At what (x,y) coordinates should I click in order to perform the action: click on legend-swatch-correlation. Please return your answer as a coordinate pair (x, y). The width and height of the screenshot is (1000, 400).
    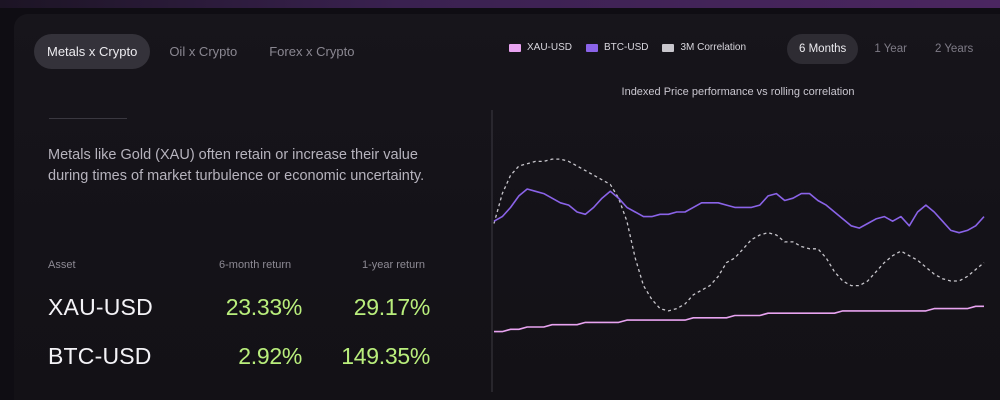
    Looking at the image, I should click on (668, 47).